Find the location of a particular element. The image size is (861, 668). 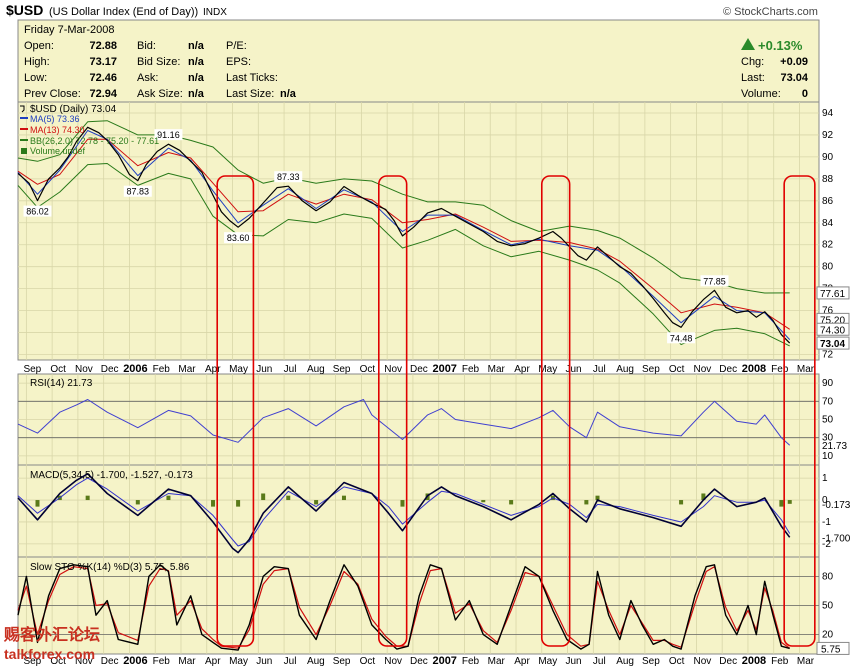

chg-value: +0.09 is located at coordinates (794, 62).